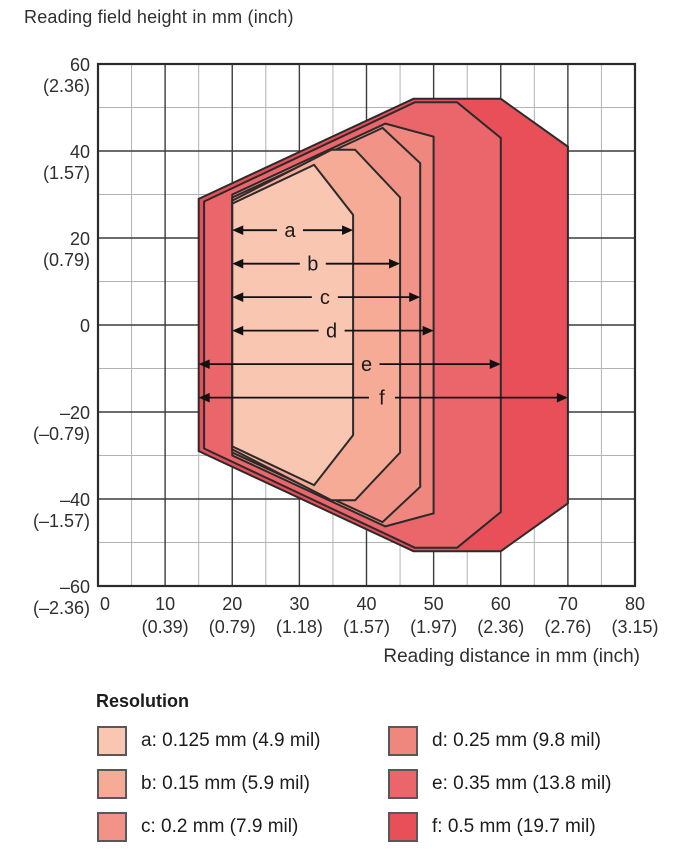 This screenshot has height=859, width=684. Describe the element at coordinates (165, 627) in the screenshot. I see `x-tick-inch: (0.39)` at that location.